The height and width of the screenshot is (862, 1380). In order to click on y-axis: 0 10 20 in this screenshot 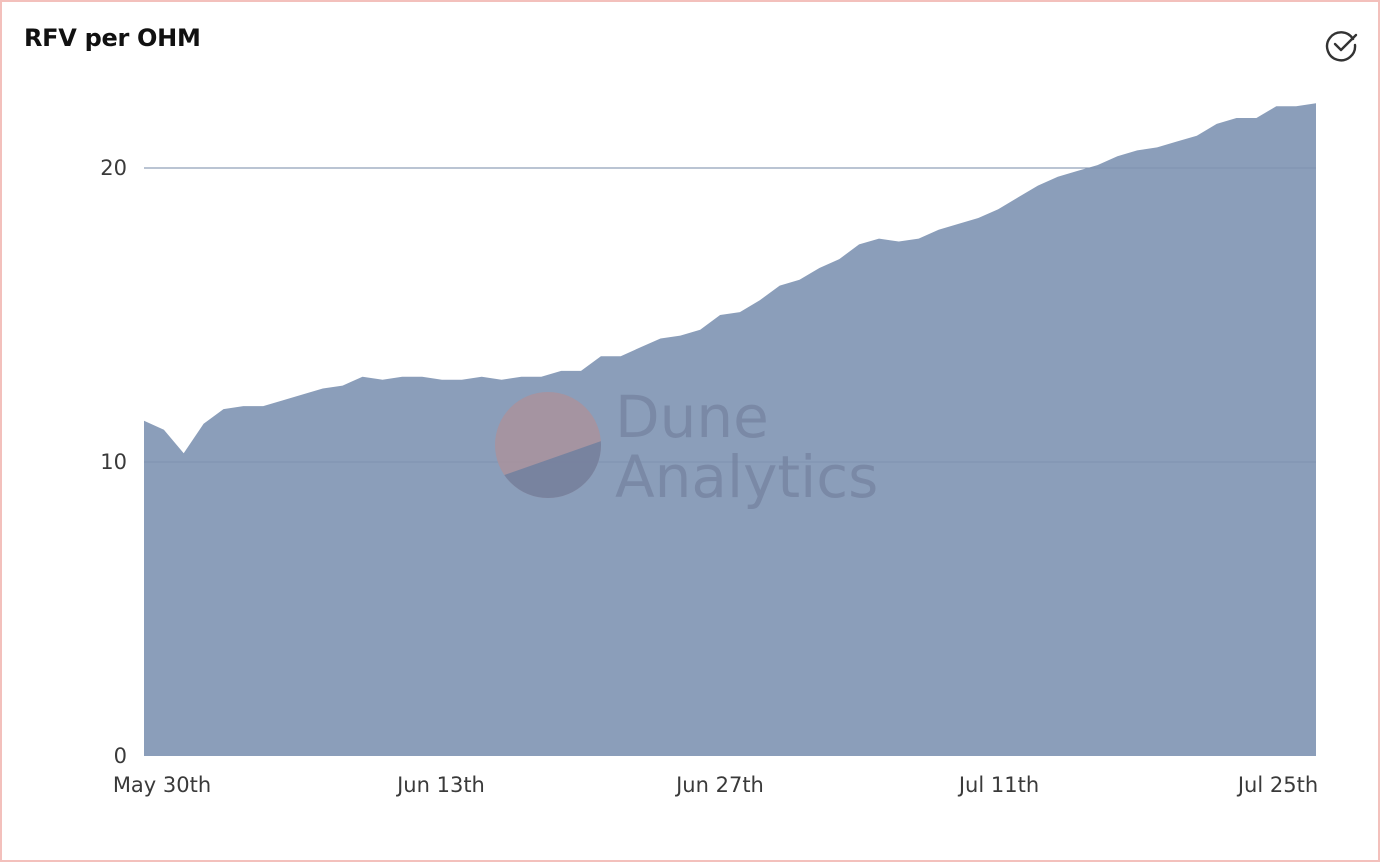, I will do `click(113, 462)`.